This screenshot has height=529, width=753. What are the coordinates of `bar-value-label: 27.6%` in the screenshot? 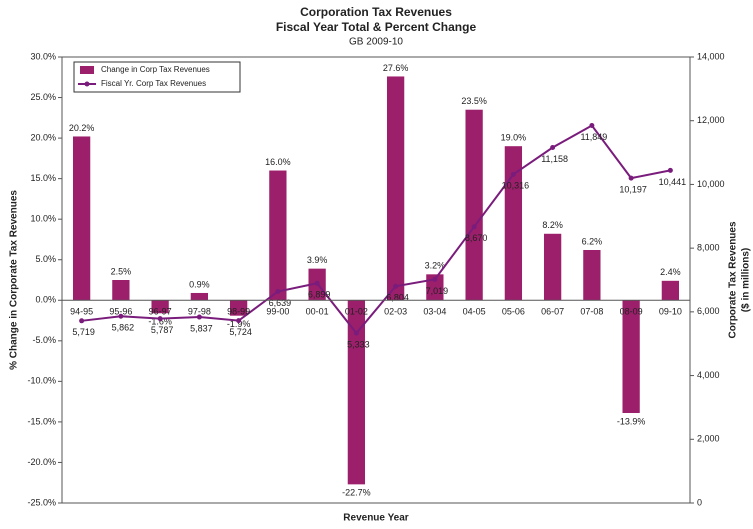 It's located at (396, 68).